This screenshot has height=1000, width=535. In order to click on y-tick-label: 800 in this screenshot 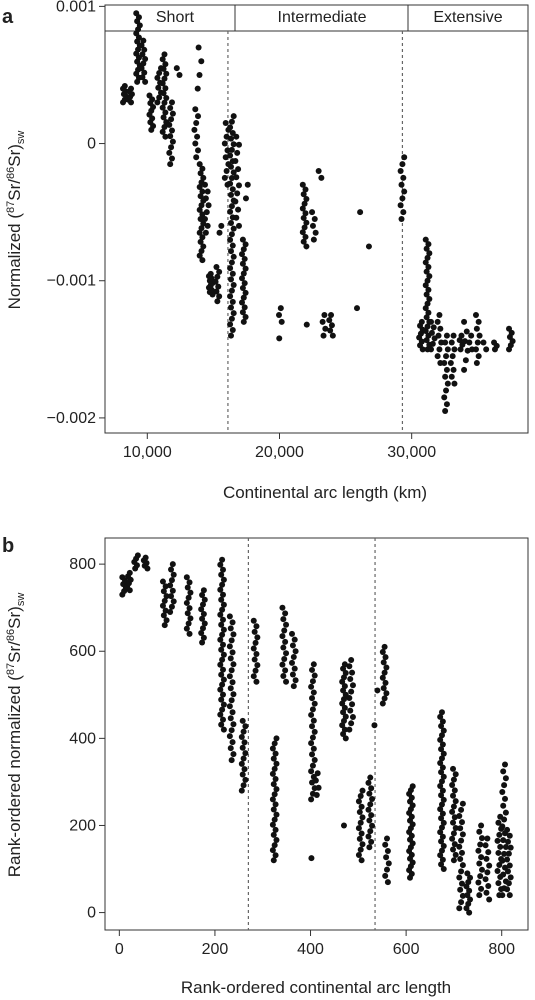, I will do `click(82, 564)`.